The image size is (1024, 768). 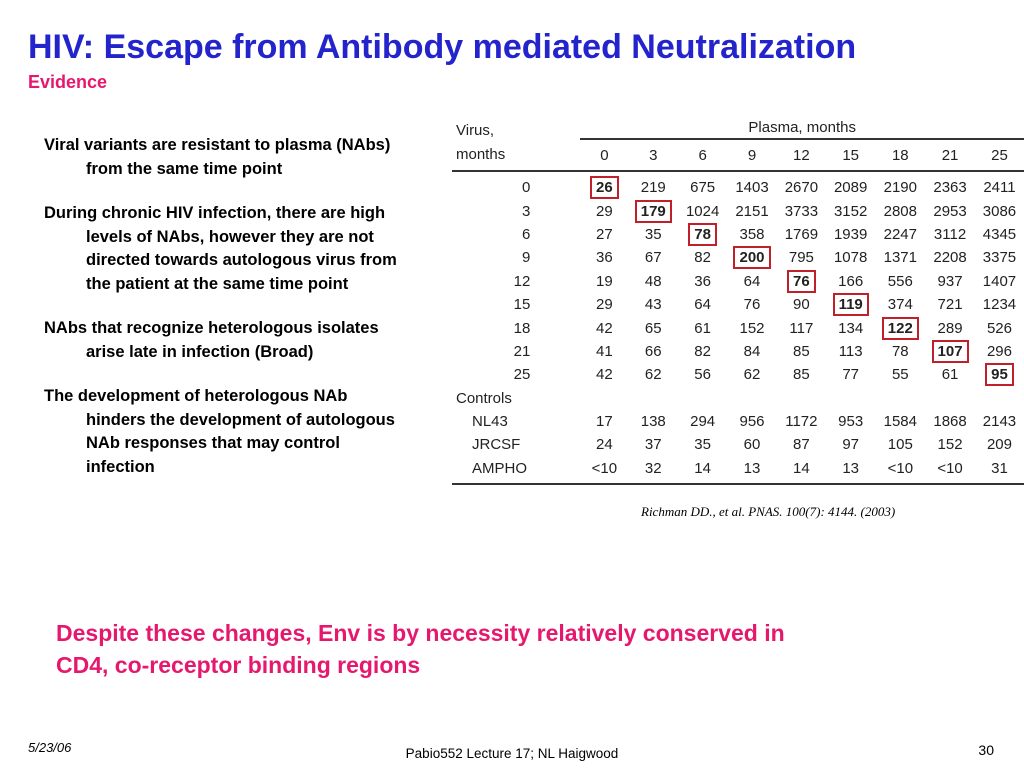 I want to click on table-cell: 85, so click(x=801, y=351).